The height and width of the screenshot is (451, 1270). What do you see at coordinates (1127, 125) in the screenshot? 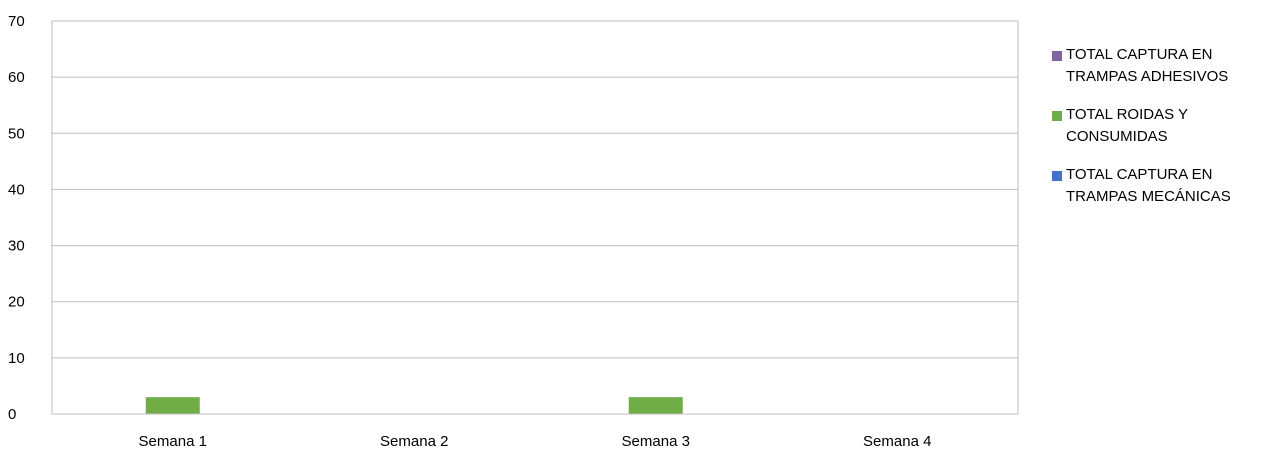
I see `legend-label-roidas: TOTAL ROIDAS Y CONSUMIDAS` at bounding box center [1127, 125].